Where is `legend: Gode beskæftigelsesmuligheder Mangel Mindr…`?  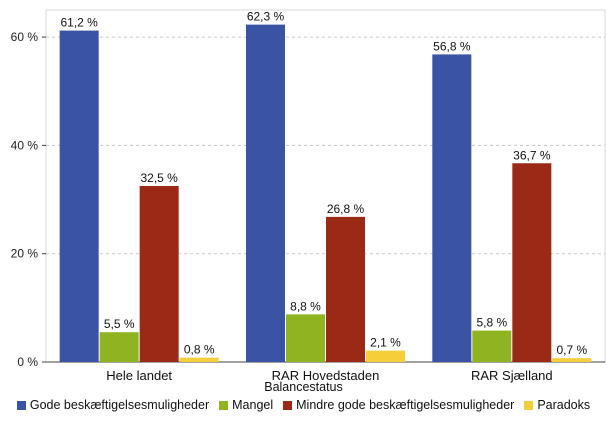
legend: Gode beskæftigelsesmuligheder Mangel Mindr… is located at coordinates (303, 405).